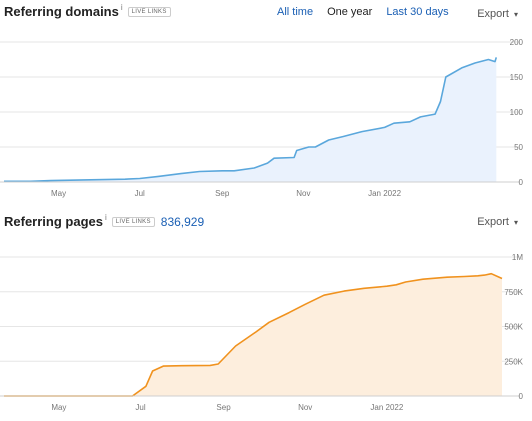 Image resolution: width=532 pixels, height=421 pixels. I want to click on date-range-selector: All time One year Last 30 days, so click(370, 12).